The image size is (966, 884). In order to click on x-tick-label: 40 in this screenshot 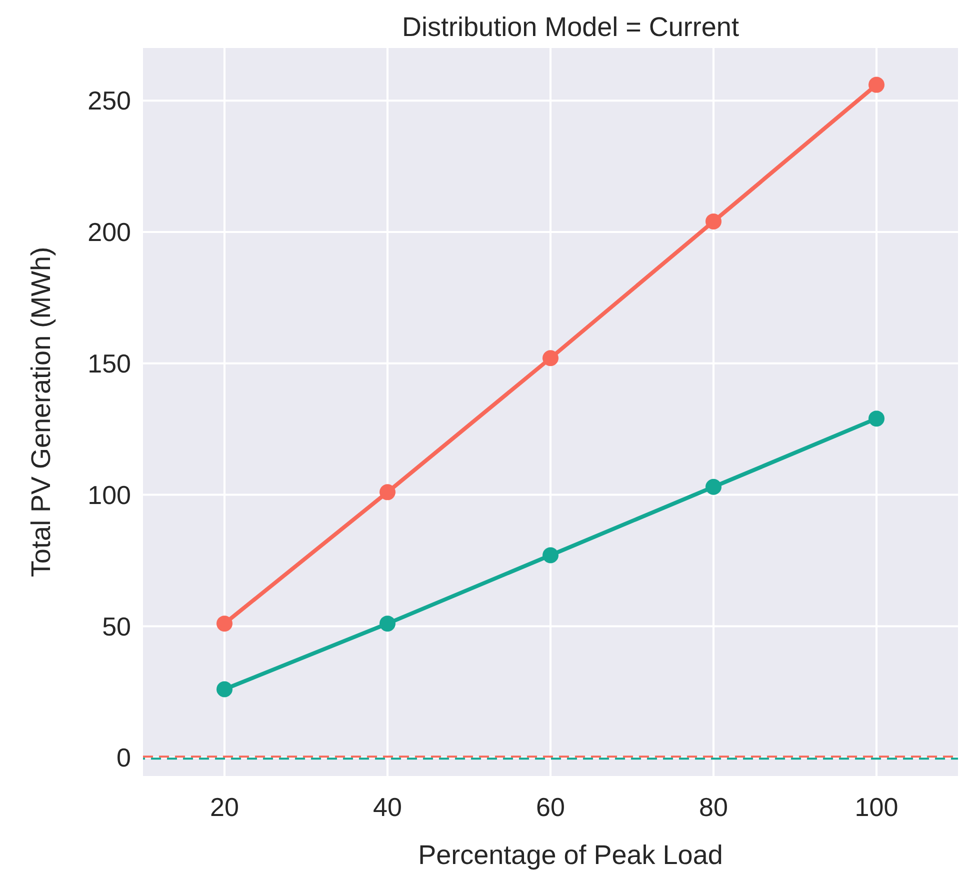, I will do `click(387, 807)`.